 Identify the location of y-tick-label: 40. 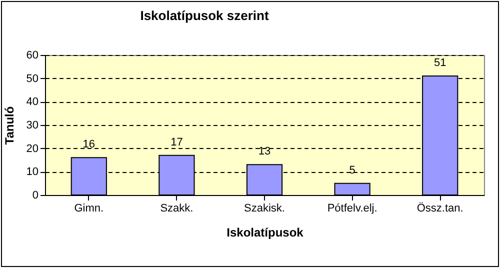
(32, 102).